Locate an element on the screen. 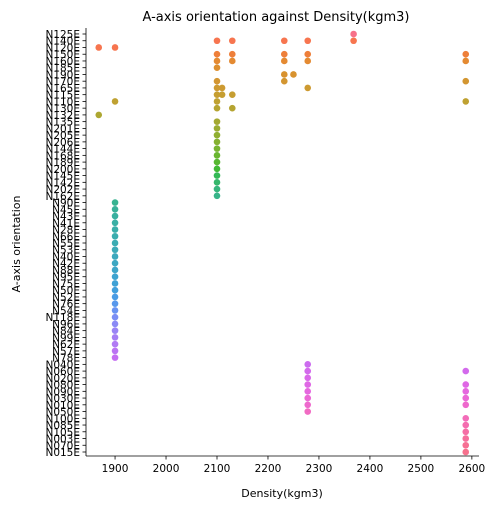 This screenshot has width=491, height=508. y-tick-label: N132E is located at coordinates (62, 116).